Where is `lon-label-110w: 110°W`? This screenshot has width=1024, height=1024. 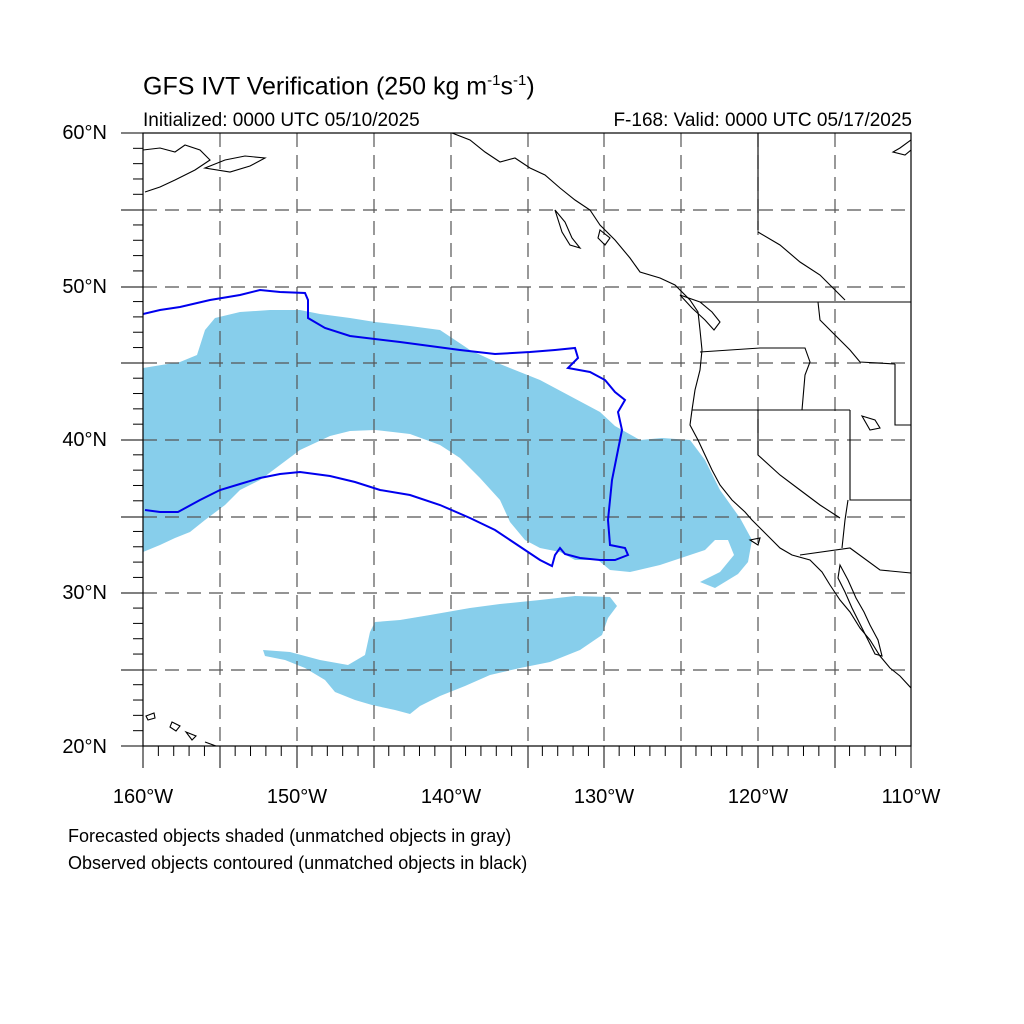 lon-label-110w: 110°W is located at coordinates (911, 797).